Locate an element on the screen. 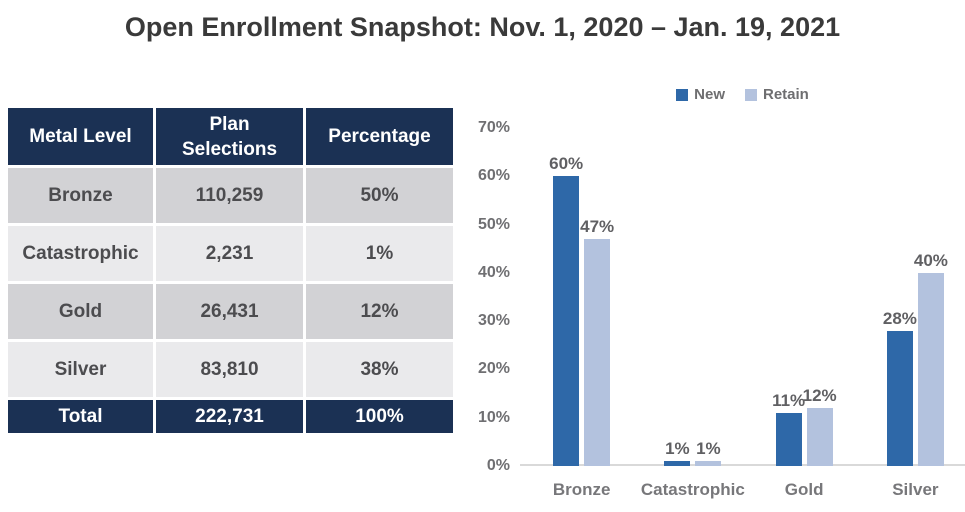 This screenshot has height=512, width=965. y-axis-tick-label: 0% is located at coordinates (498, 465).